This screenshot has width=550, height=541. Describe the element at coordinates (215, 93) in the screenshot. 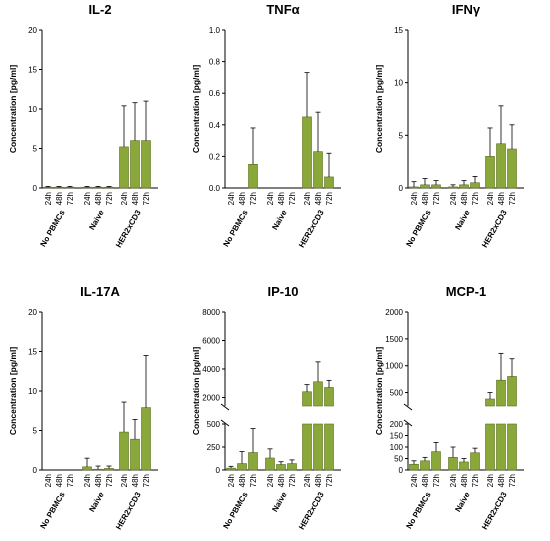

I see `y-tick-label: 0.6` at that location.